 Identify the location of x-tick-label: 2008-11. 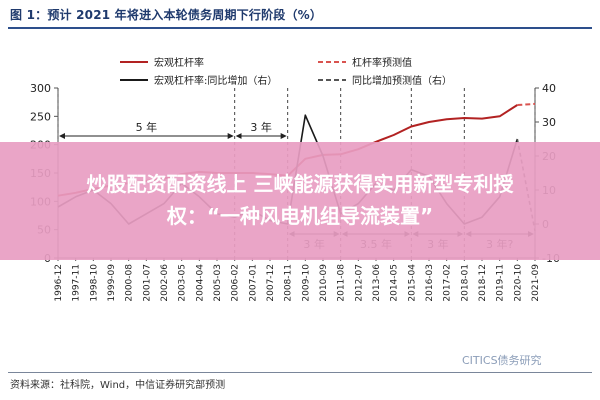
(289, 283).